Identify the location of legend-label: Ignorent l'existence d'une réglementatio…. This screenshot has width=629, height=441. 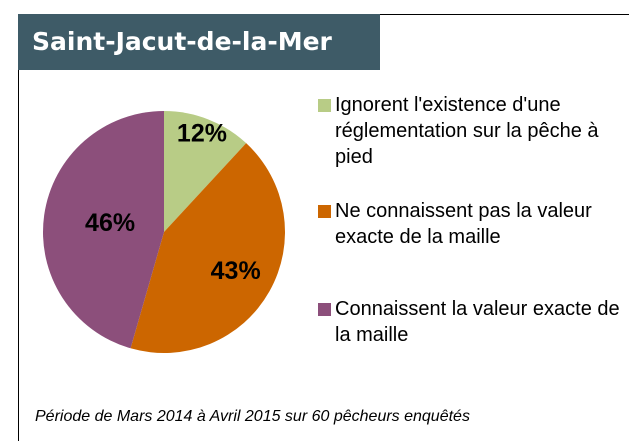
(467, 131).